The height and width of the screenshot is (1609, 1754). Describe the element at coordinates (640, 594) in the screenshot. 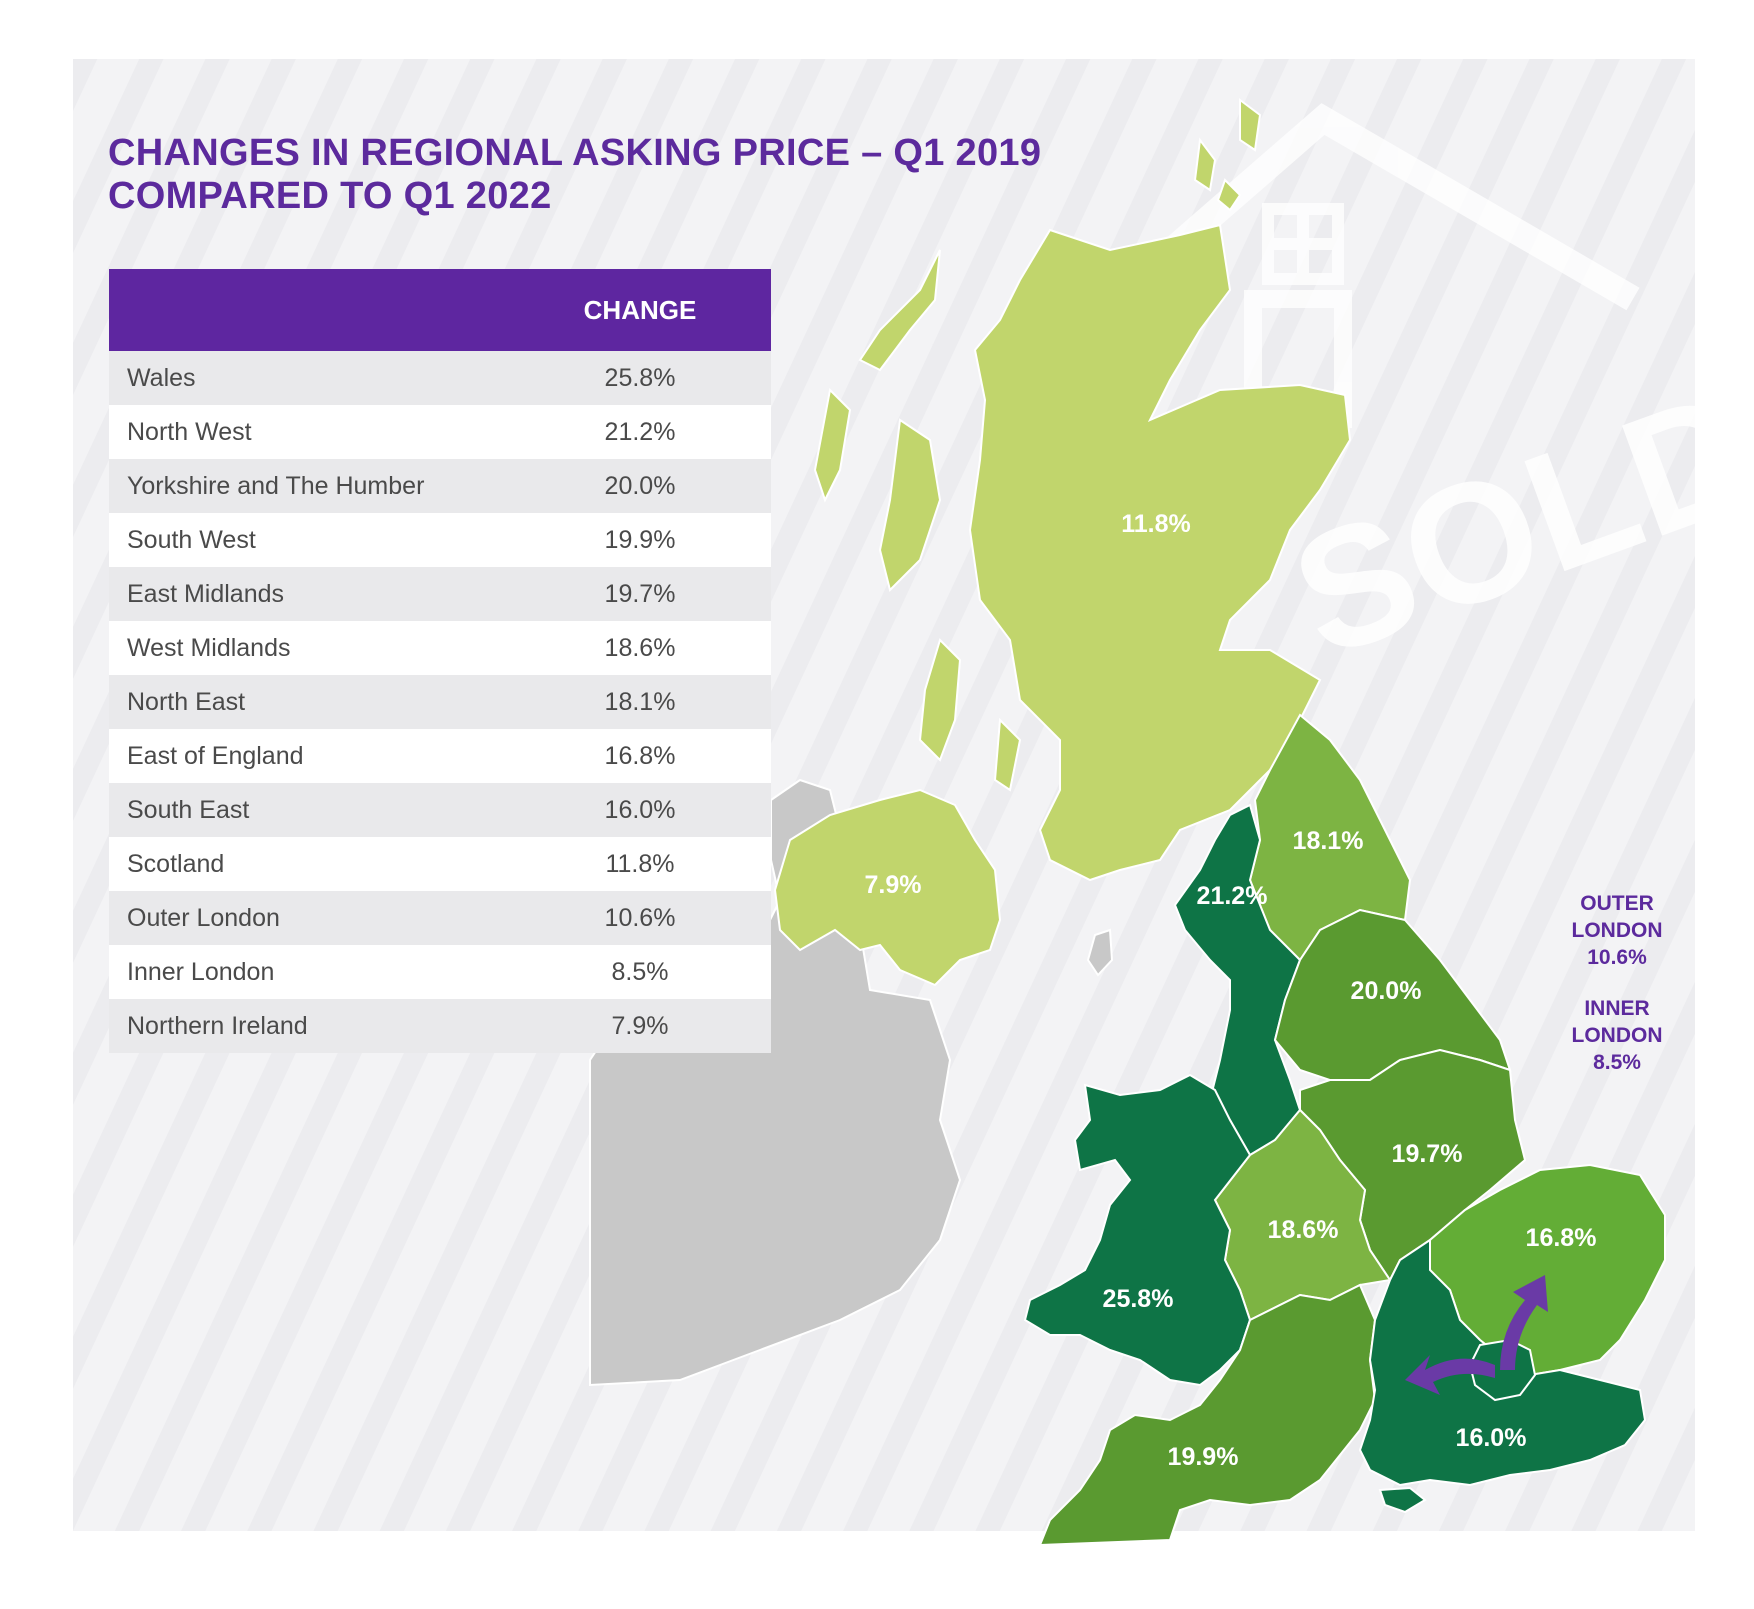

I see `change-value: 19.7%` at that location.